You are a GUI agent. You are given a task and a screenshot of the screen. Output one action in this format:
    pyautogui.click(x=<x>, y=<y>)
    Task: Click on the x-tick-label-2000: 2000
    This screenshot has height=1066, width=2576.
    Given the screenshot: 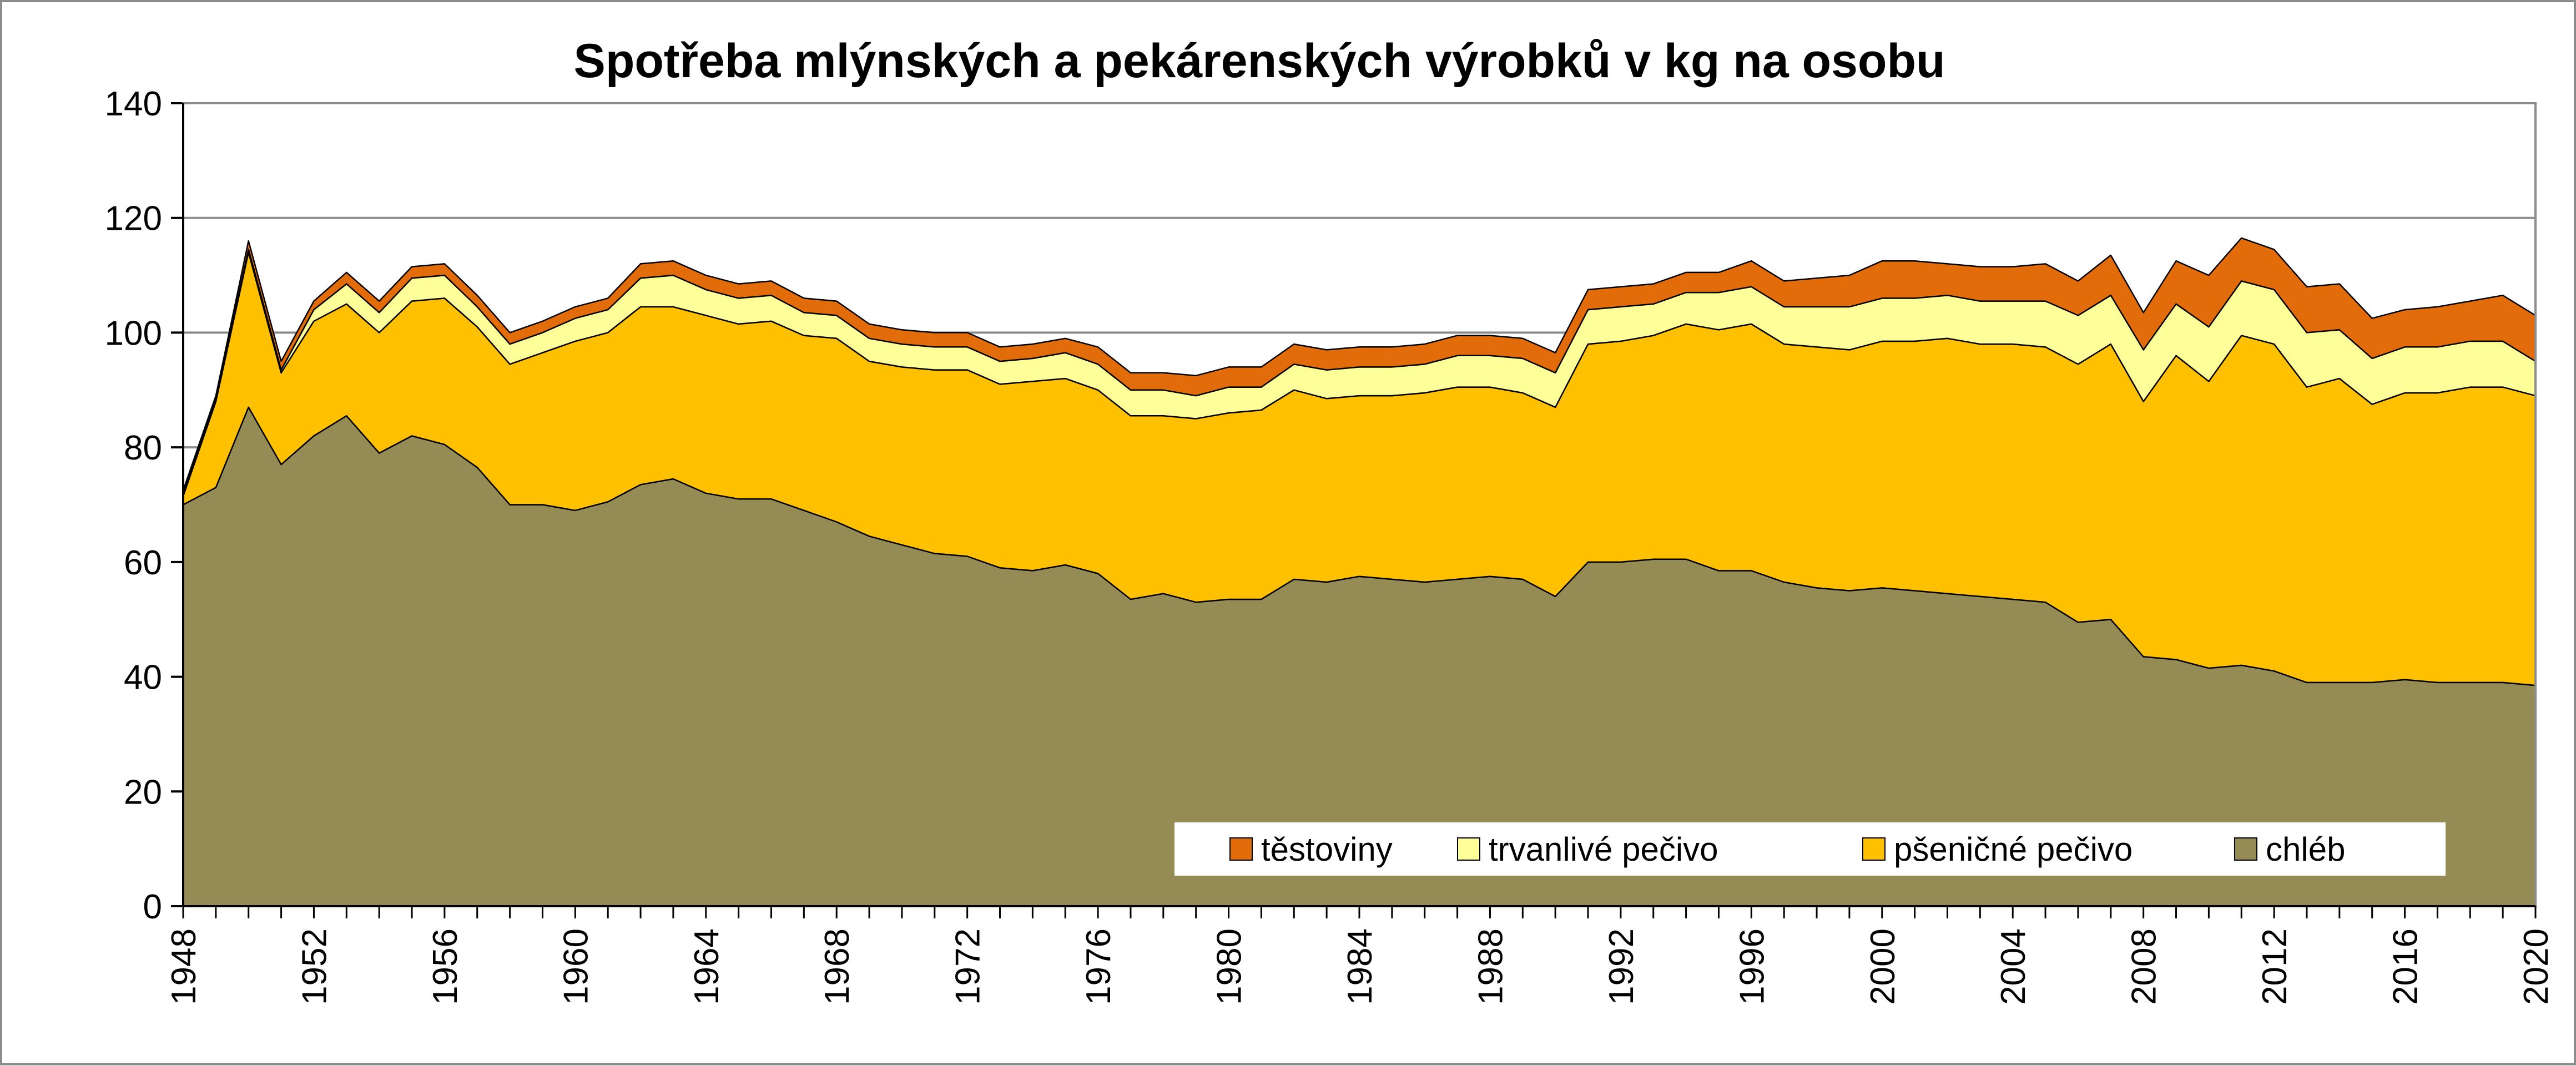 What is the action you would take?
    pyautogui.click(x=1883, y=967)
    